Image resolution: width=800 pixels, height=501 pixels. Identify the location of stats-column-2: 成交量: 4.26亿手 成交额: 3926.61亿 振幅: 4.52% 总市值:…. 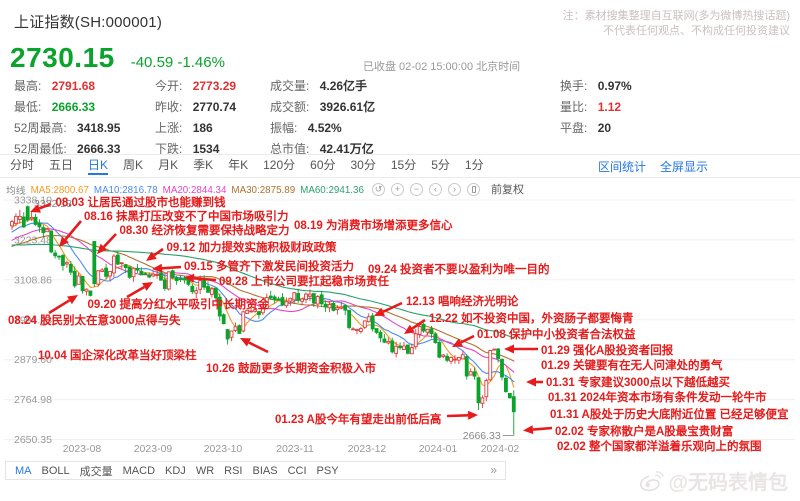
(322, 118).